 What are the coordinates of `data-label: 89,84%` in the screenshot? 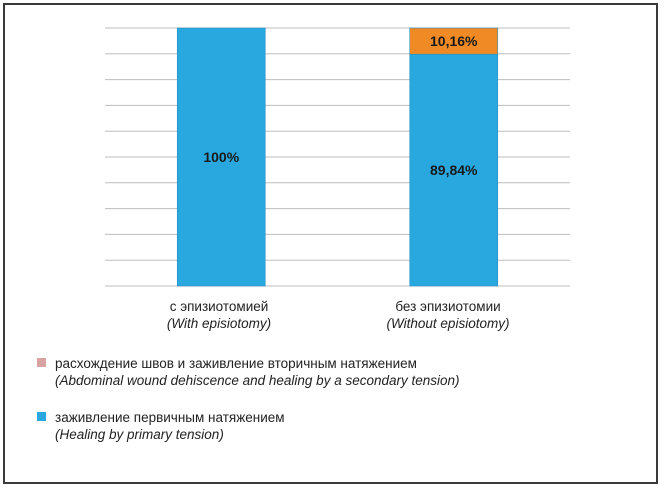 It's located at (454, 170).